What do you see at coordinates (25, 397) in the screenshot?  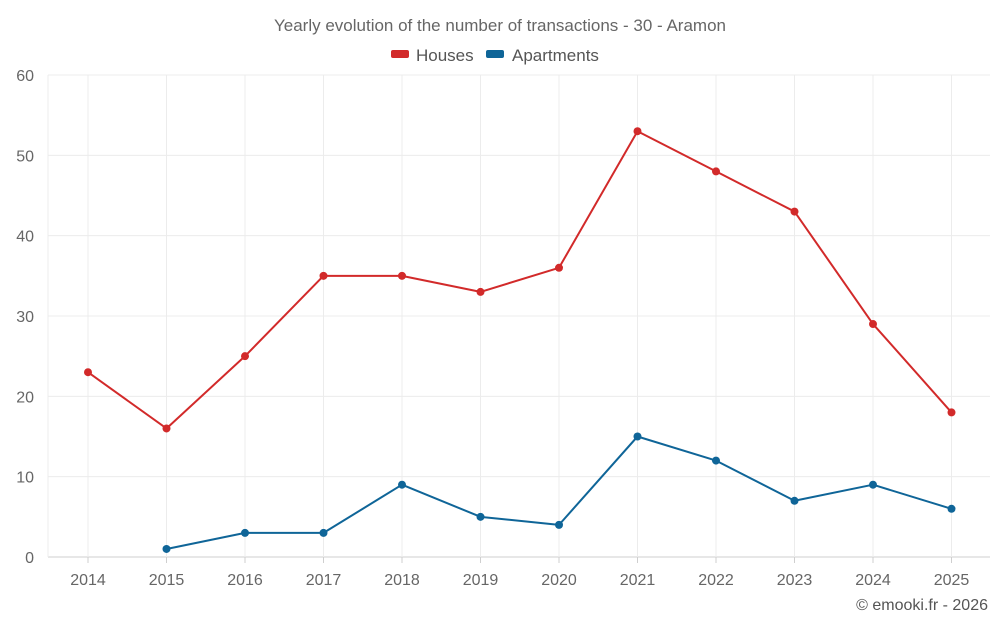 I see `y-tick-label: 20` at bounding box center [25, 397].